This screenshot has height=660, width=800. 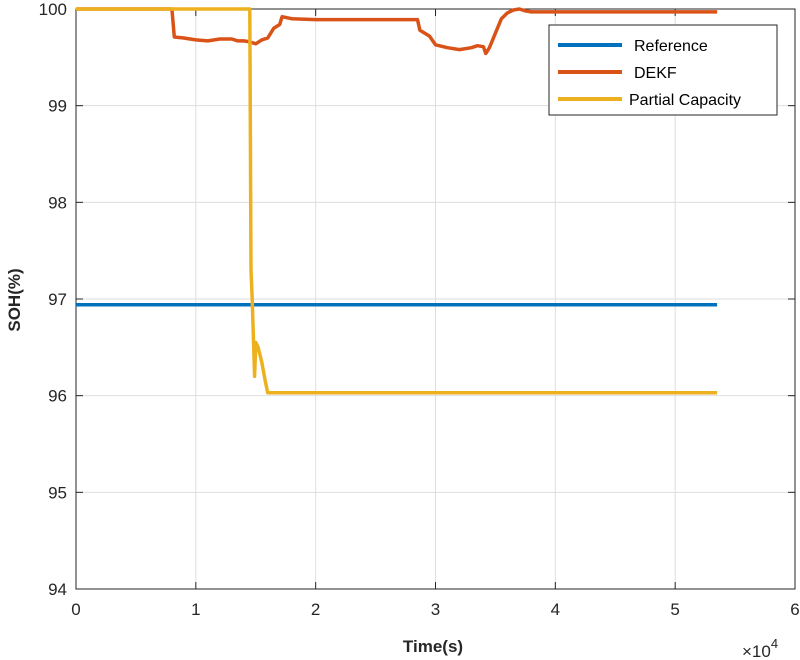 What do you see at coordinates (57, 202) in the screenshot?
I see `y-tick-label: 98` at bounding box center [57, 202].